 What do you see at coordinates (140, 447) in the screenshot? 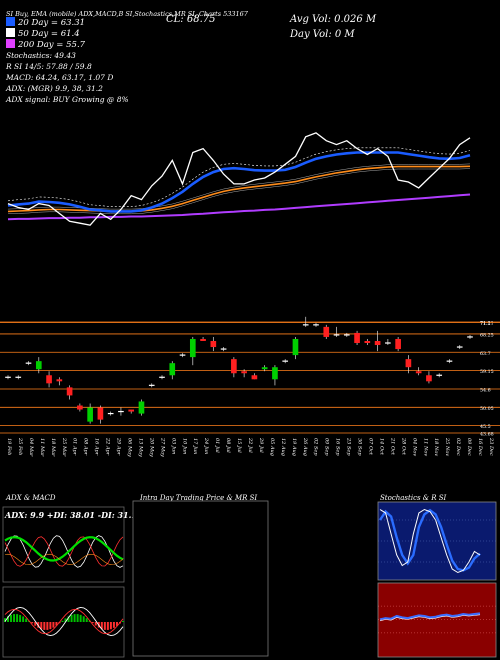
I see `date-tick-label: 13 May` at bounding box center [140, 447].